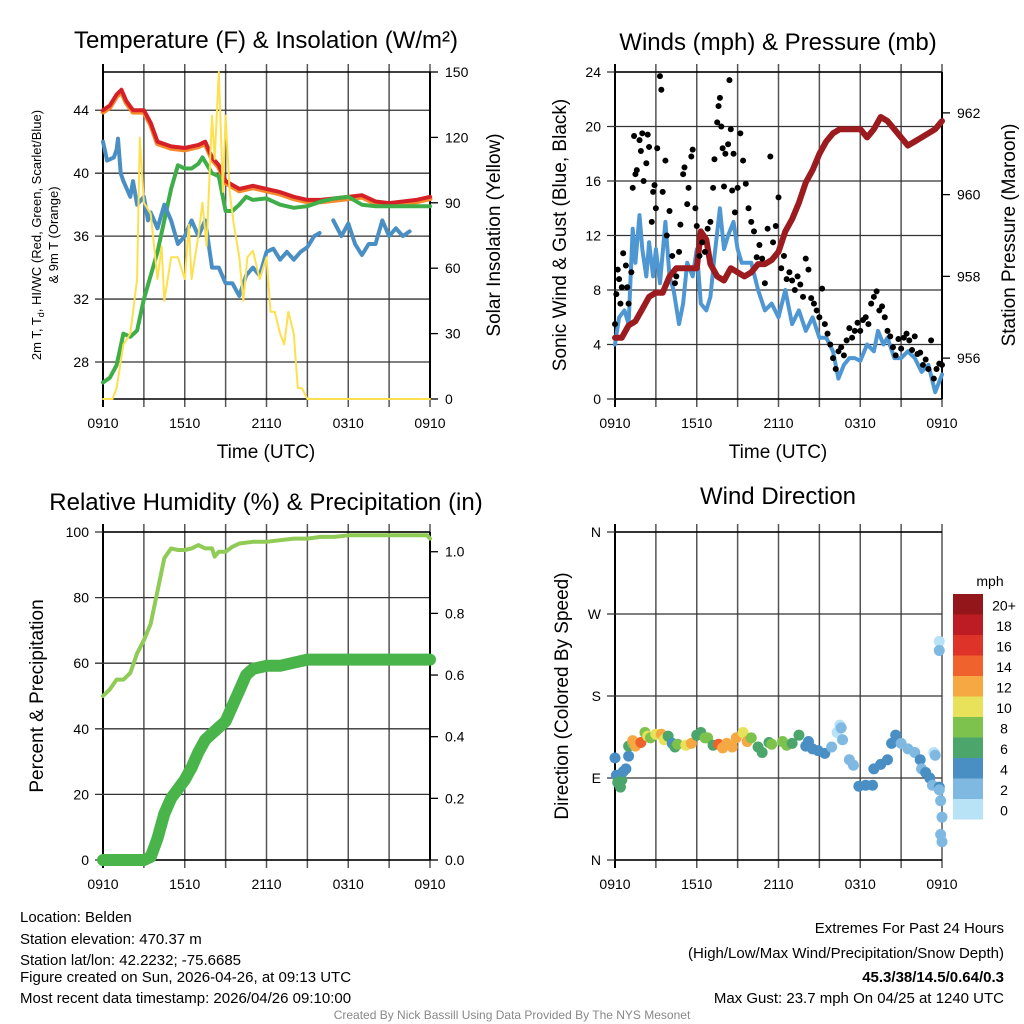 This screenshot has width=1024, height=1024. Describe the element at coordinates (266, 40) in the screenshot. I see `temperature-panel-title: Temperature (F) & Insolation (W/m²)` at that location.